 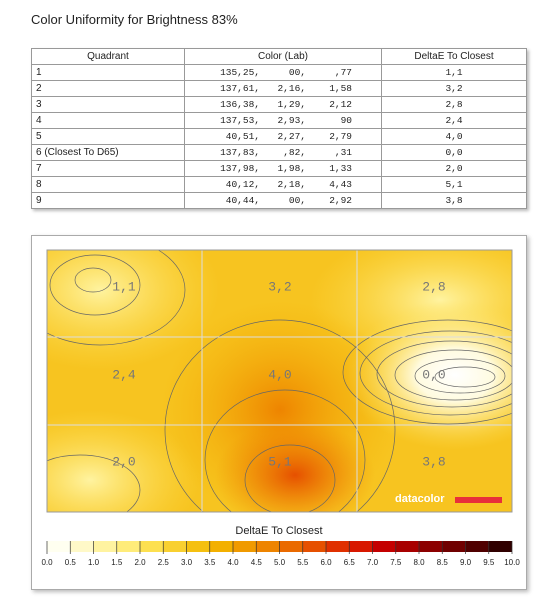 I want to click on lab-values: 137,61, 2,16, 1,58, so click(x=283, y=88).